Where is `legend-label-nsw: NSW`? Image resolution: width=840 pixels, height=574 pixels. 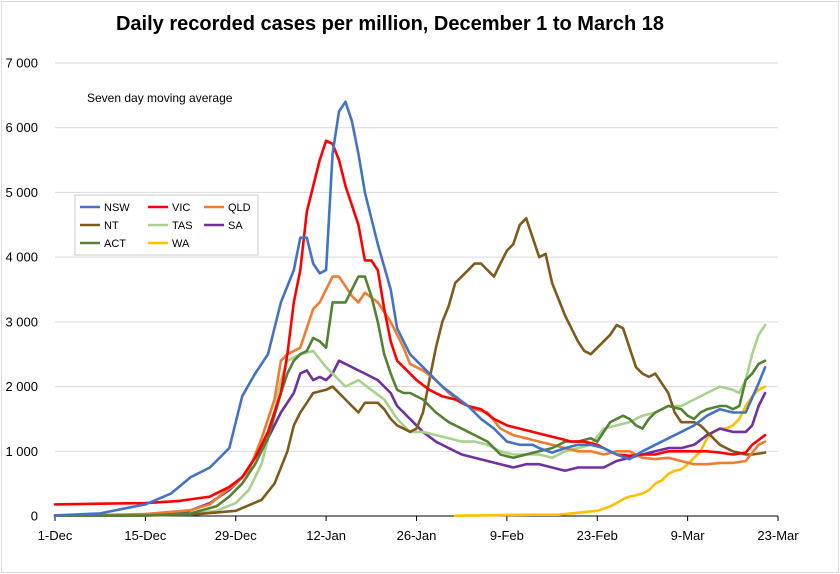 legend-label-nsw: NSW is located at coordinates (117, 208).